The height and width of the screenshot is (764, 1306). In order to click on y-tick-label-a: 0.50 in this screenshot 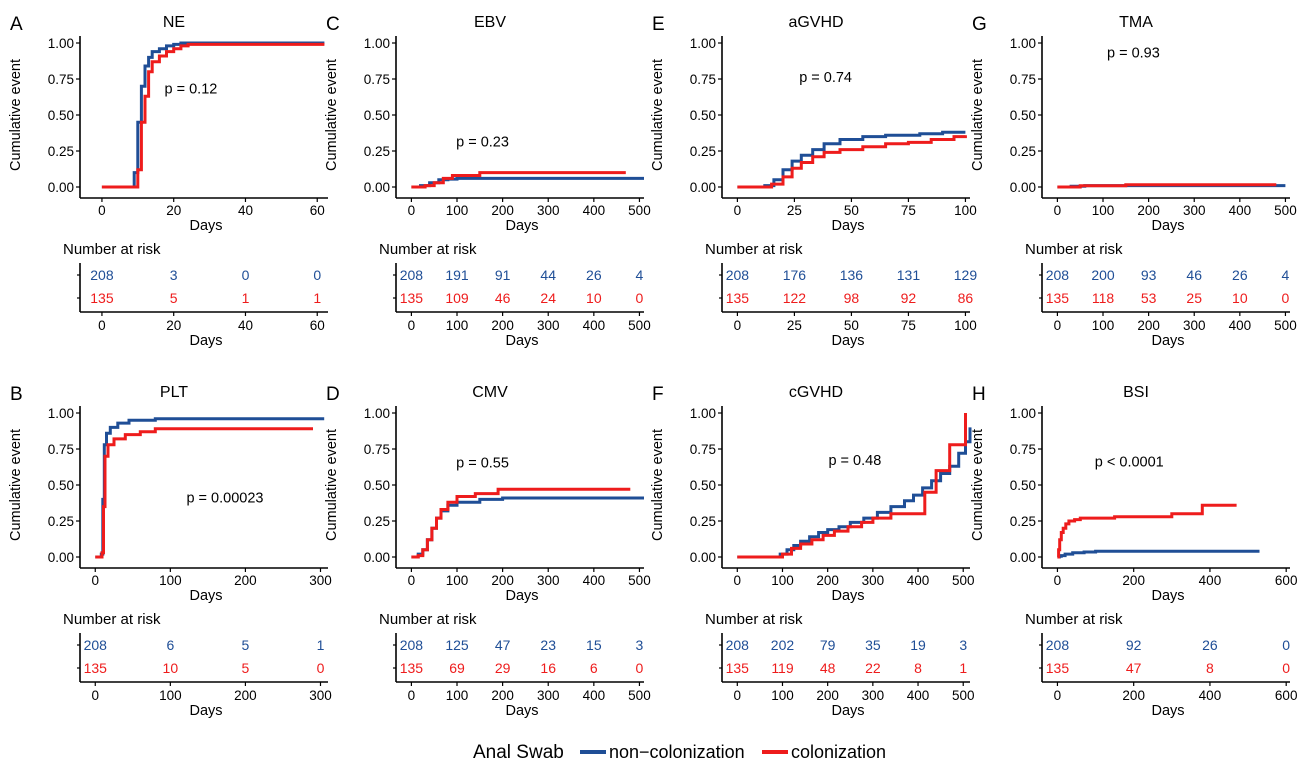, I will do `click(61, 115)`.